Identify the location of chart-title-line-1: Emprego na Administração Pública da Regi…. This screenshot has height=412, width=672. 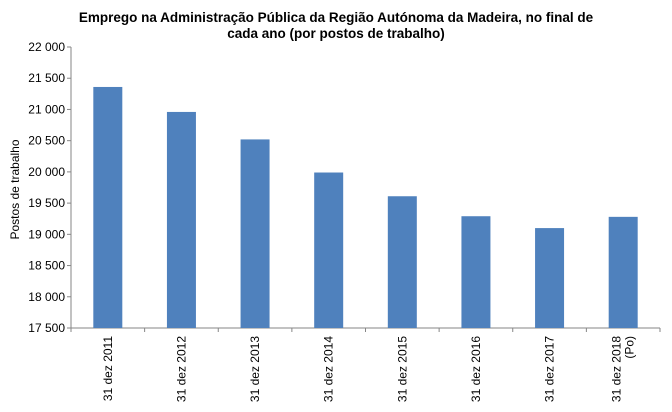
(336, 17).